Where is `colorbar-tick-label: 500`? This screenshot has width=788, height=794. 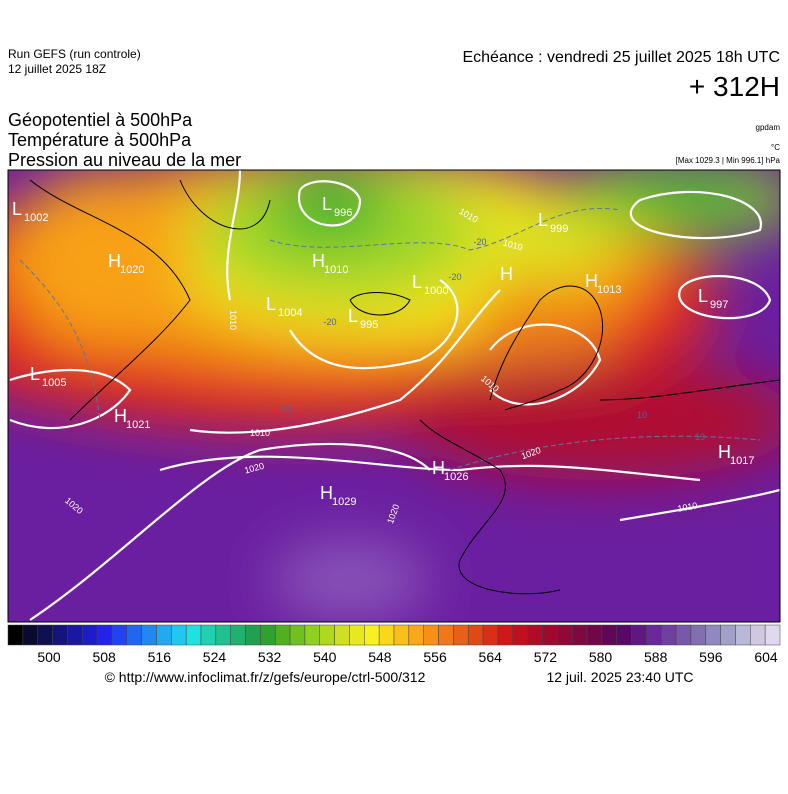
colorbar-tick-label: 500 is located at coordinates (49, 657).